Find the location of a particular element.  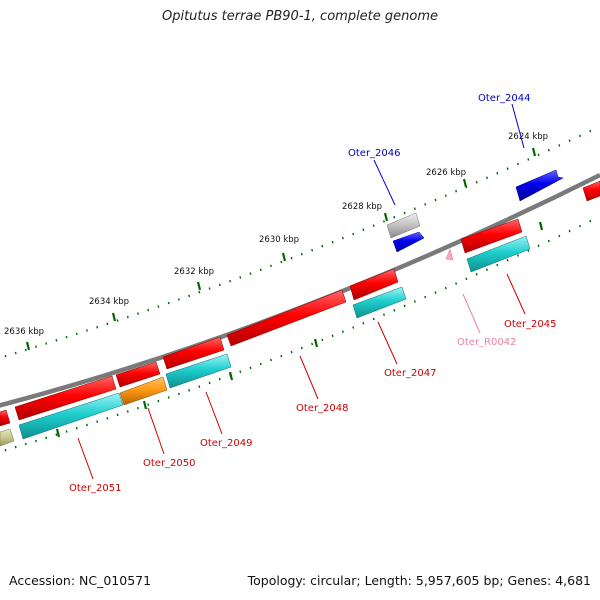

leader-oter-2046 is located at coordinates (384, 182).